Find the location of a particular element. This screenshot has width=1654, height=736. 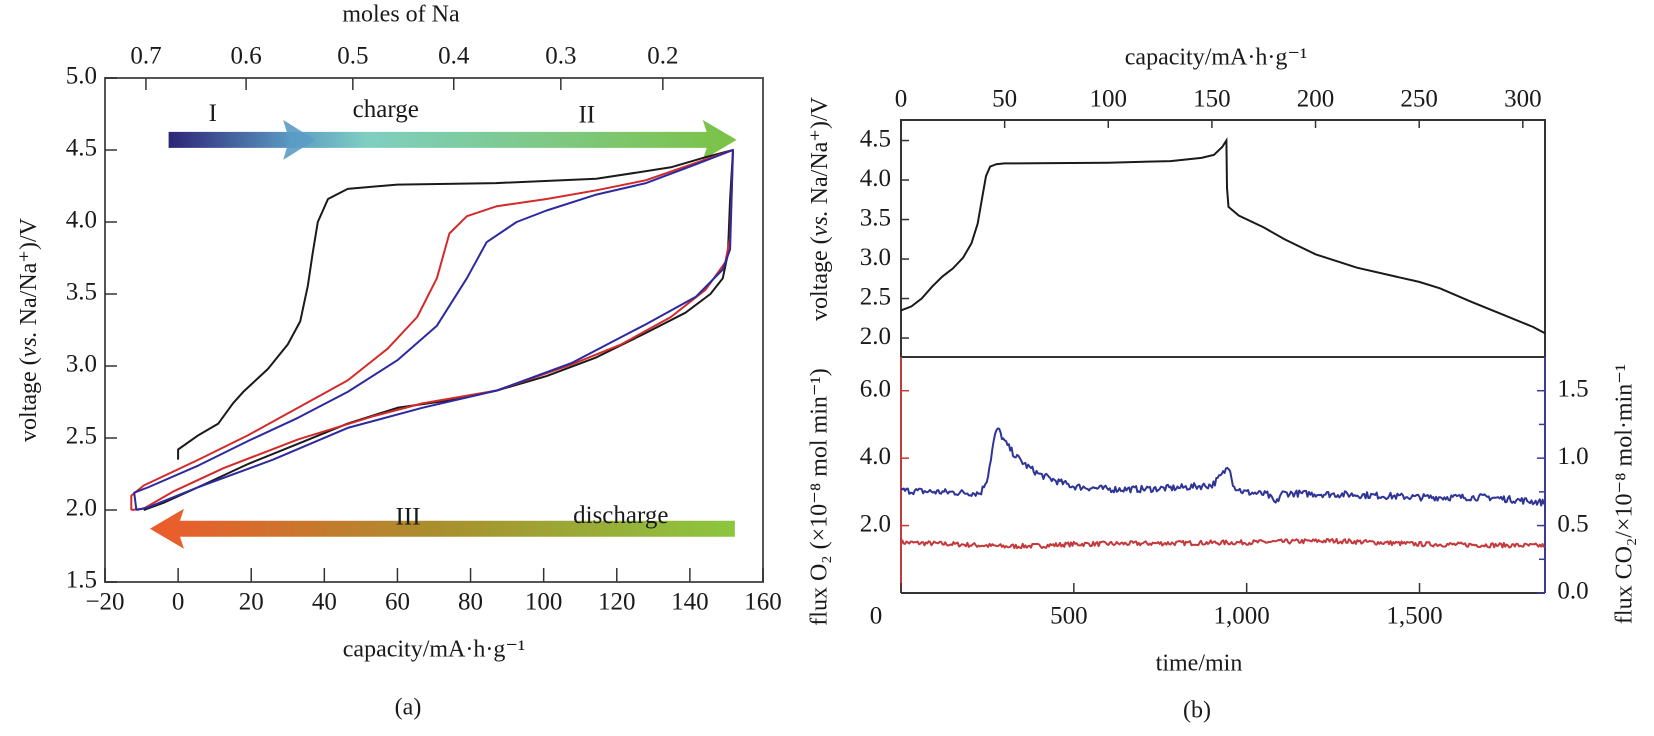

o2-y-tick-label: 4.0 is located at coordinates (875, 456).